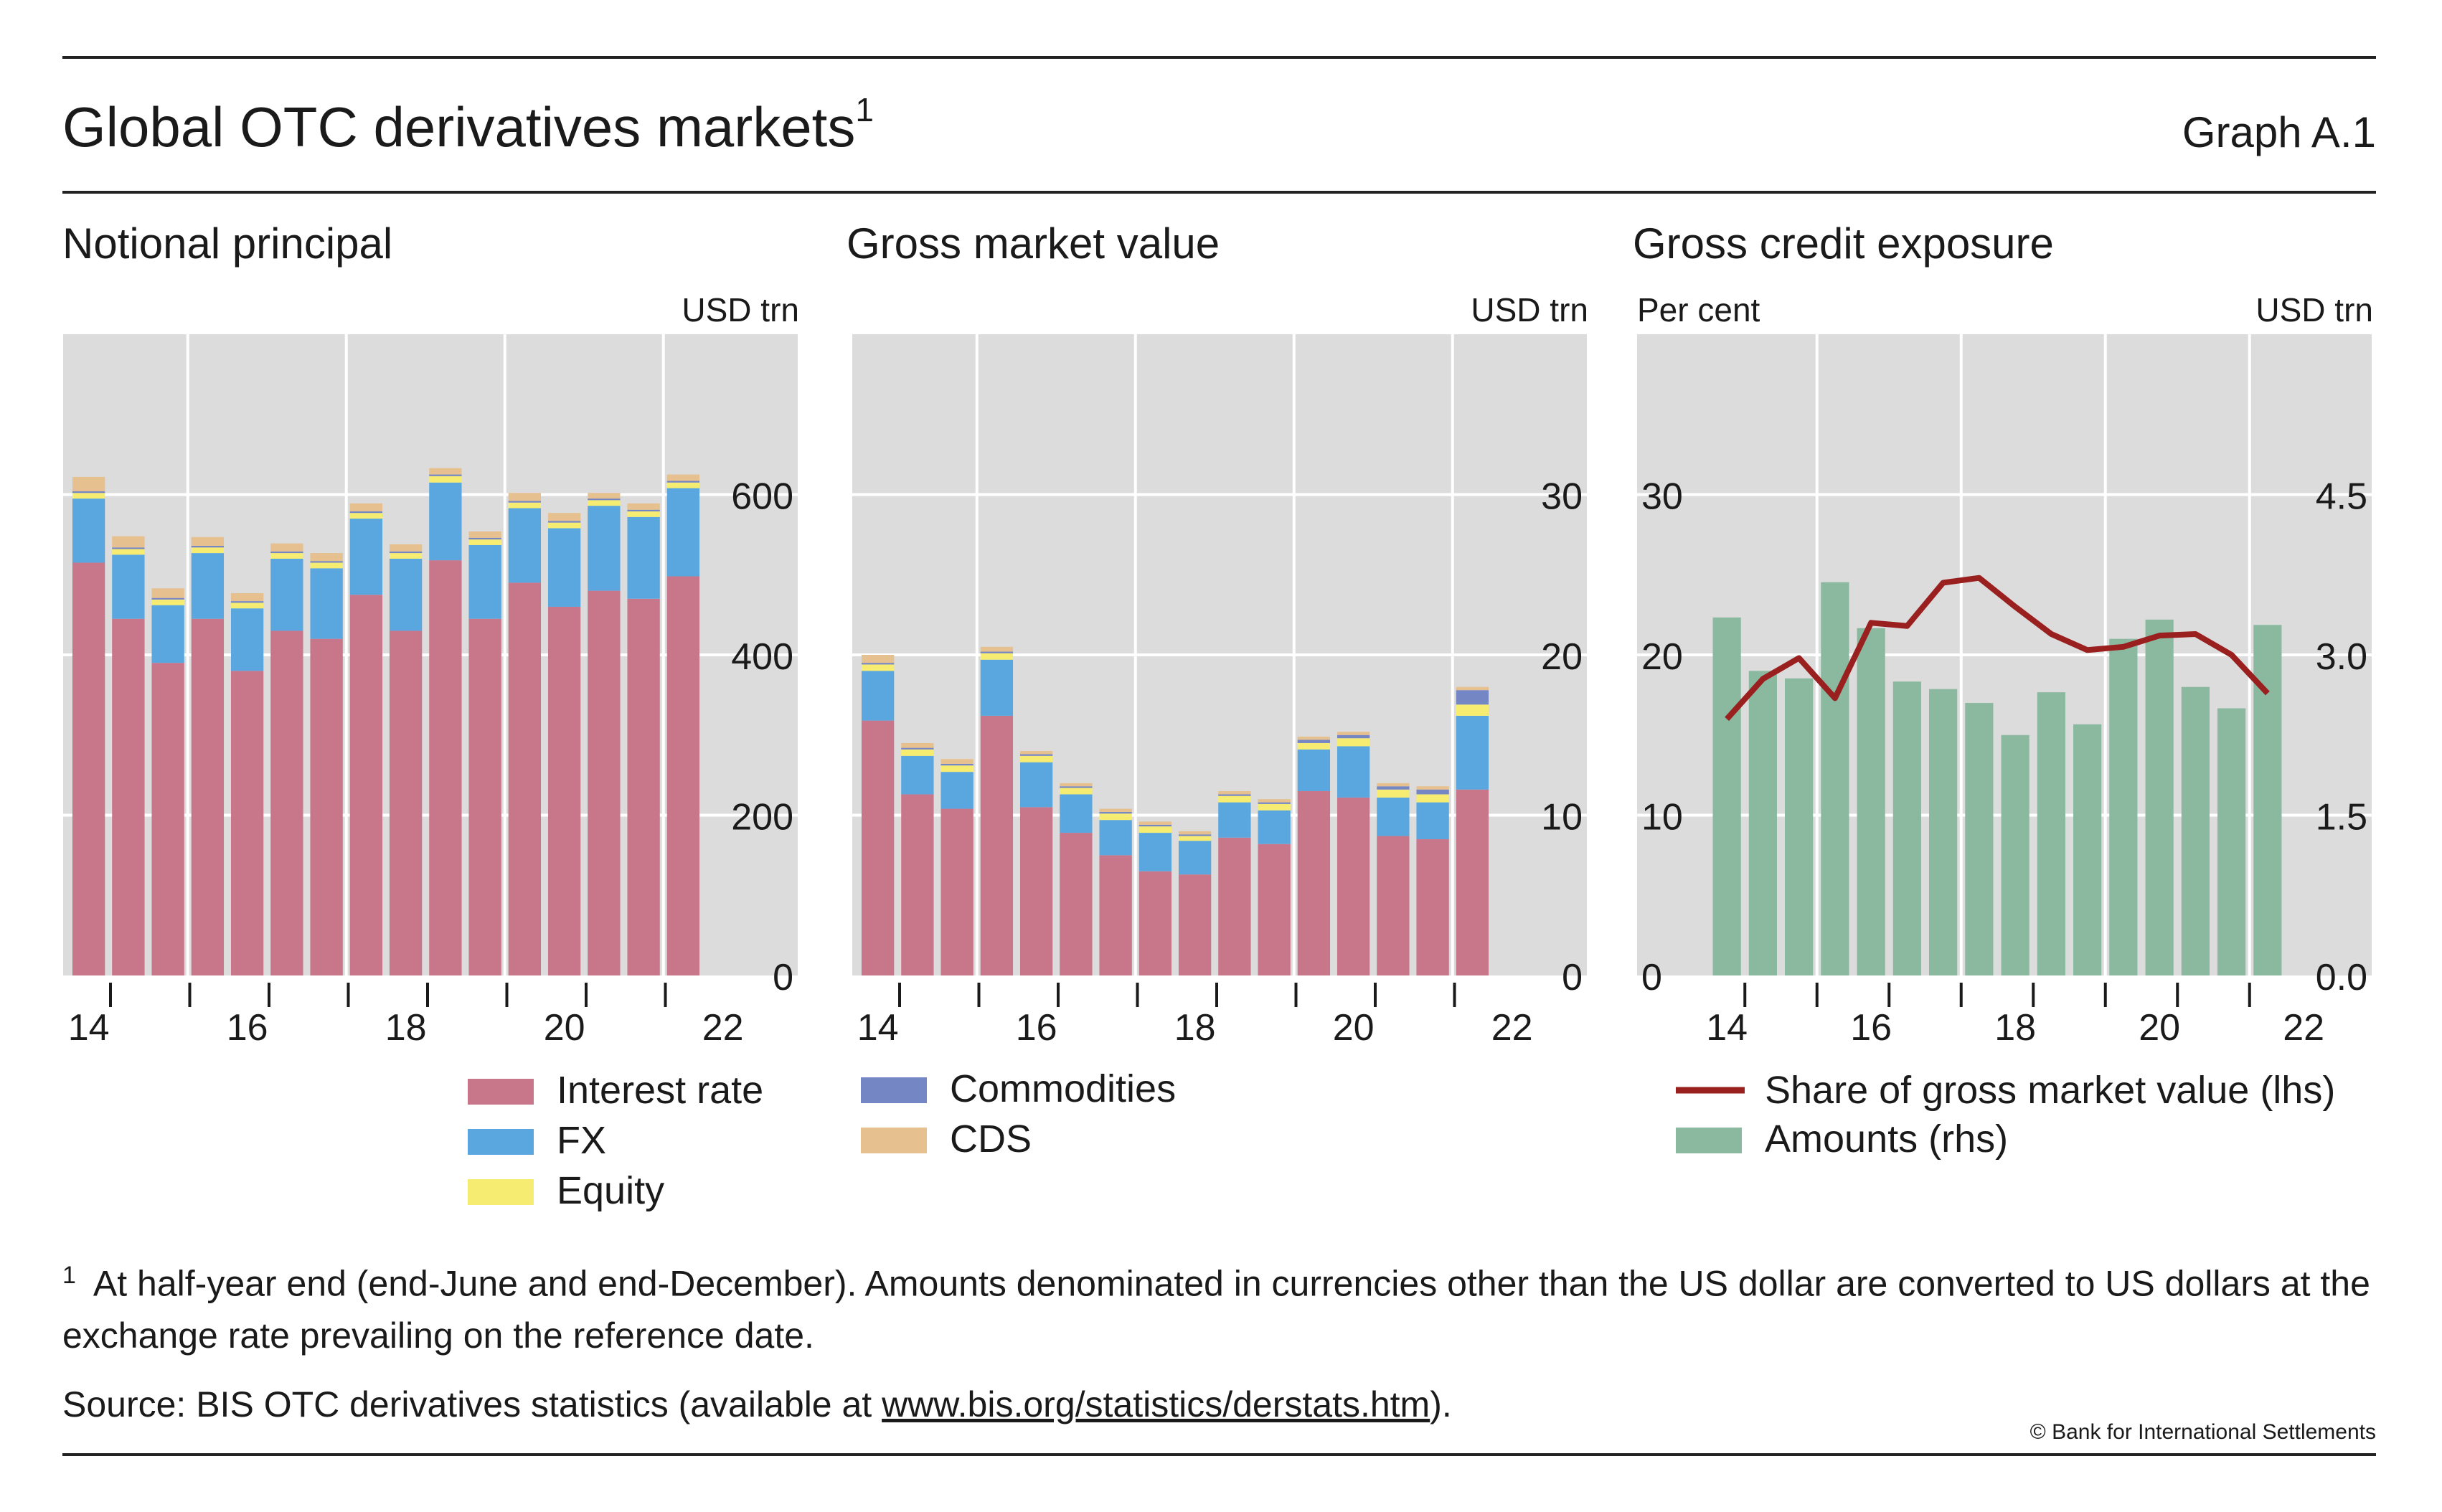  Describe the element at coordinates (1156, 1404) in the screenshot. I see `source-link: www.bis.org/statistics/derstats.htm` at that location.